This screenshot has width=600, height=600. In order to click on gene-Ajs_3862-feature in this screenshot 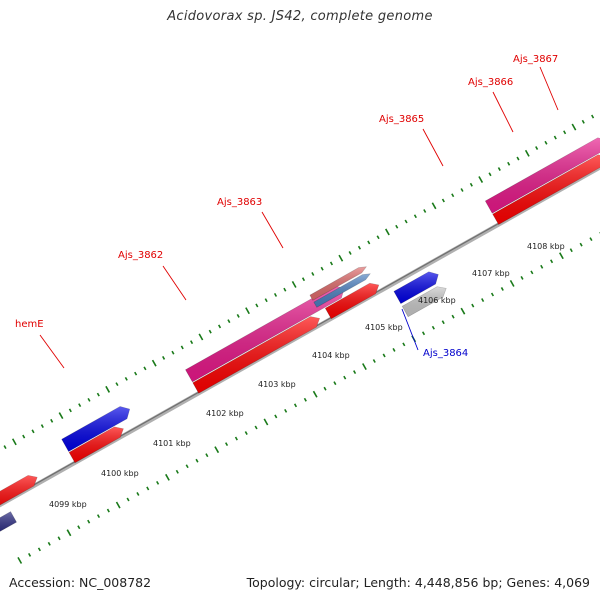, I will do `click(265, 334)`.